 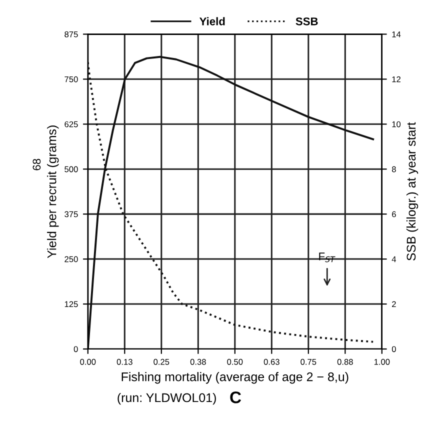 What do you see at coordinates (71, 34) in the screenshot?
I see `y-tick-label: 875` at bounding box center [71, 34].